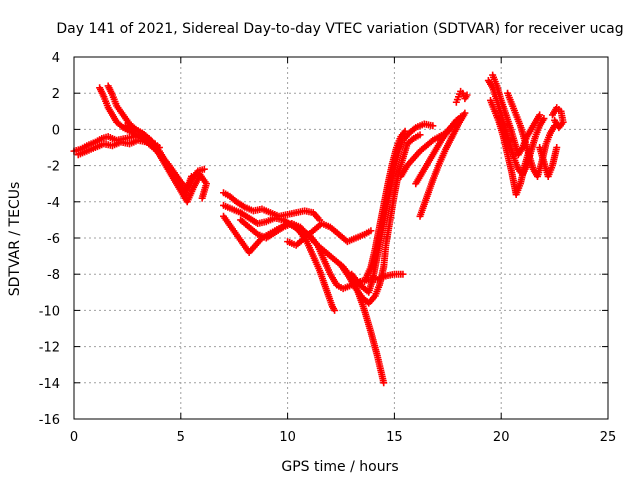 The width and height of the screenshot is (640, 480). I want to click on x-tick-label: 15, so click(394, 437).